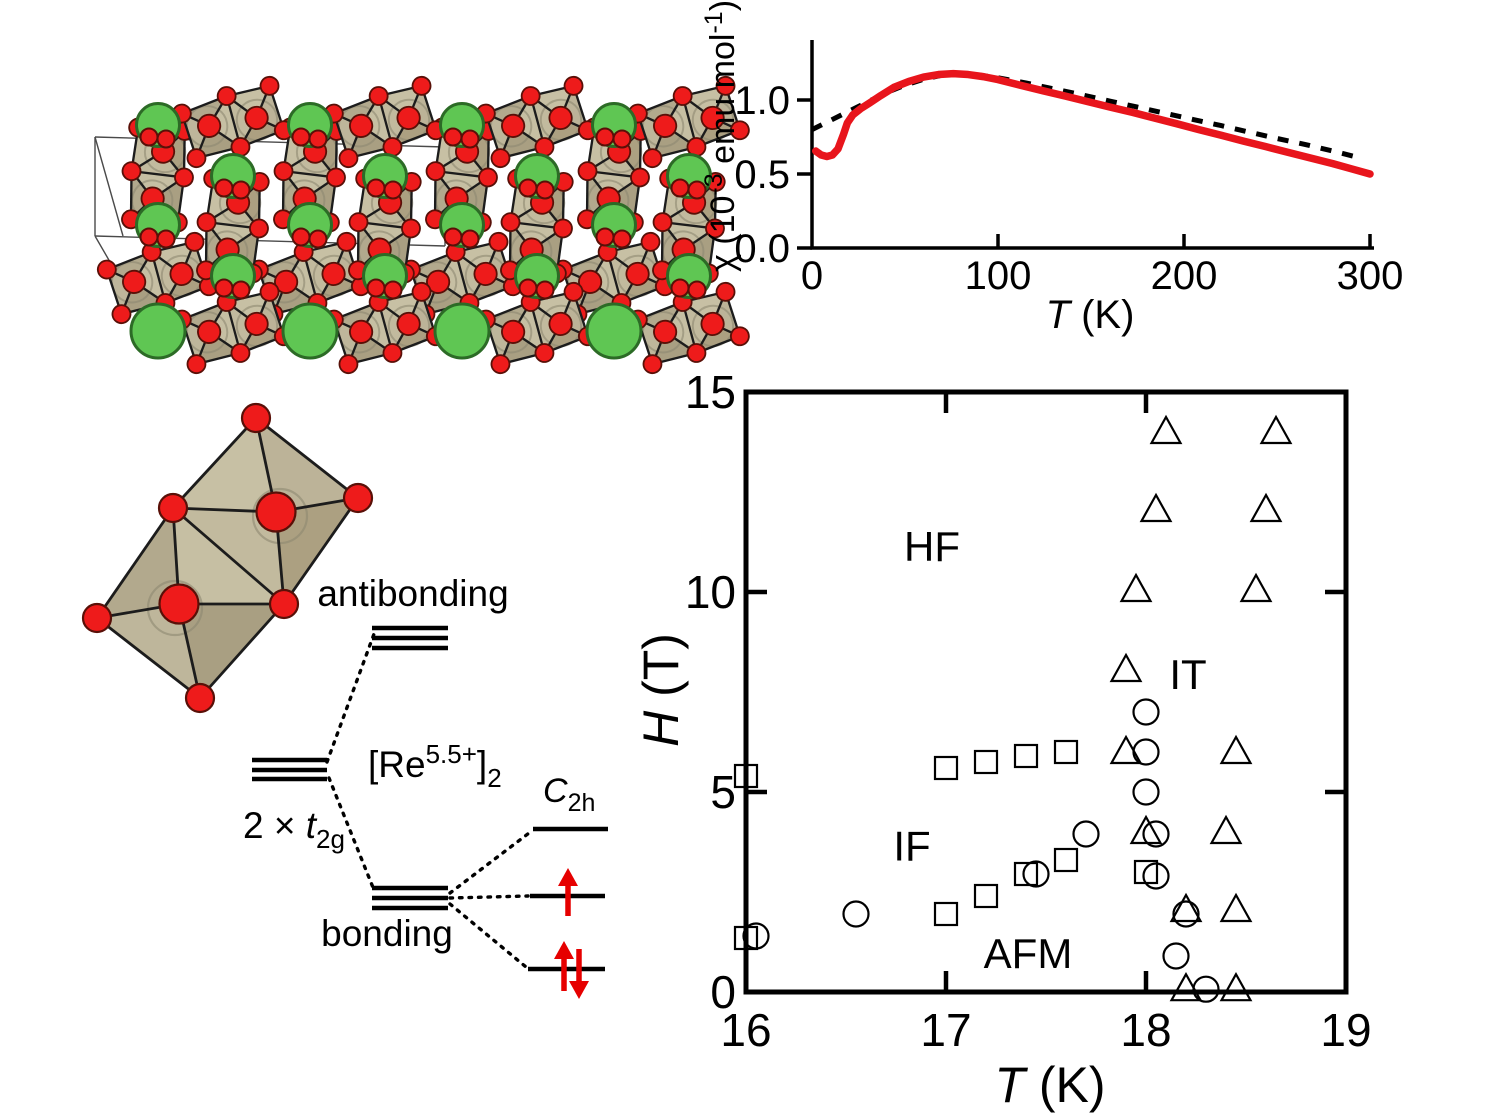 Image resolution: width=1490 pixels, height=1118 pixels. What do you see at coordinates (351, 834) in the screenshot?
I see `t2g-to-bonding-connector` at bounding box center [351, 834].